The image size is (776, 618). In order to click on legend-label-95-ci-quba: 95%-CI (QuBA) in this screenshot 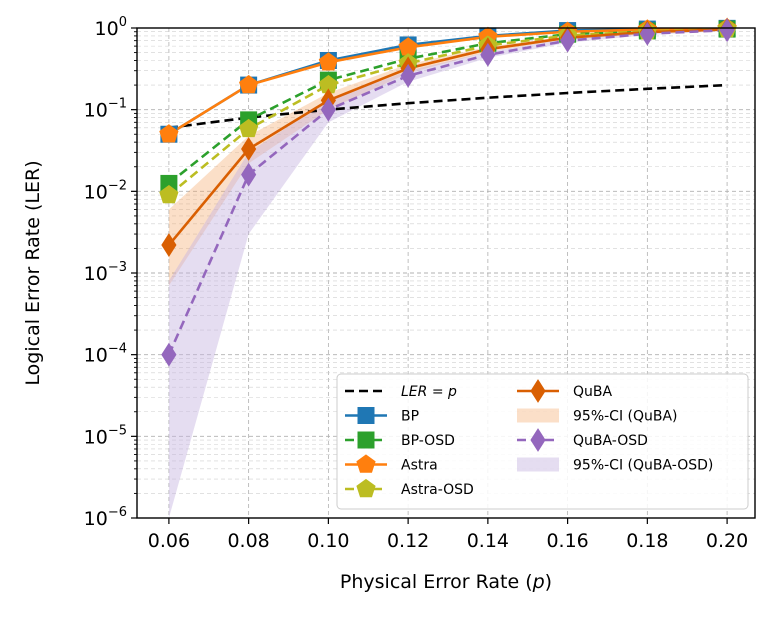, I will do `click(625, 417)`.